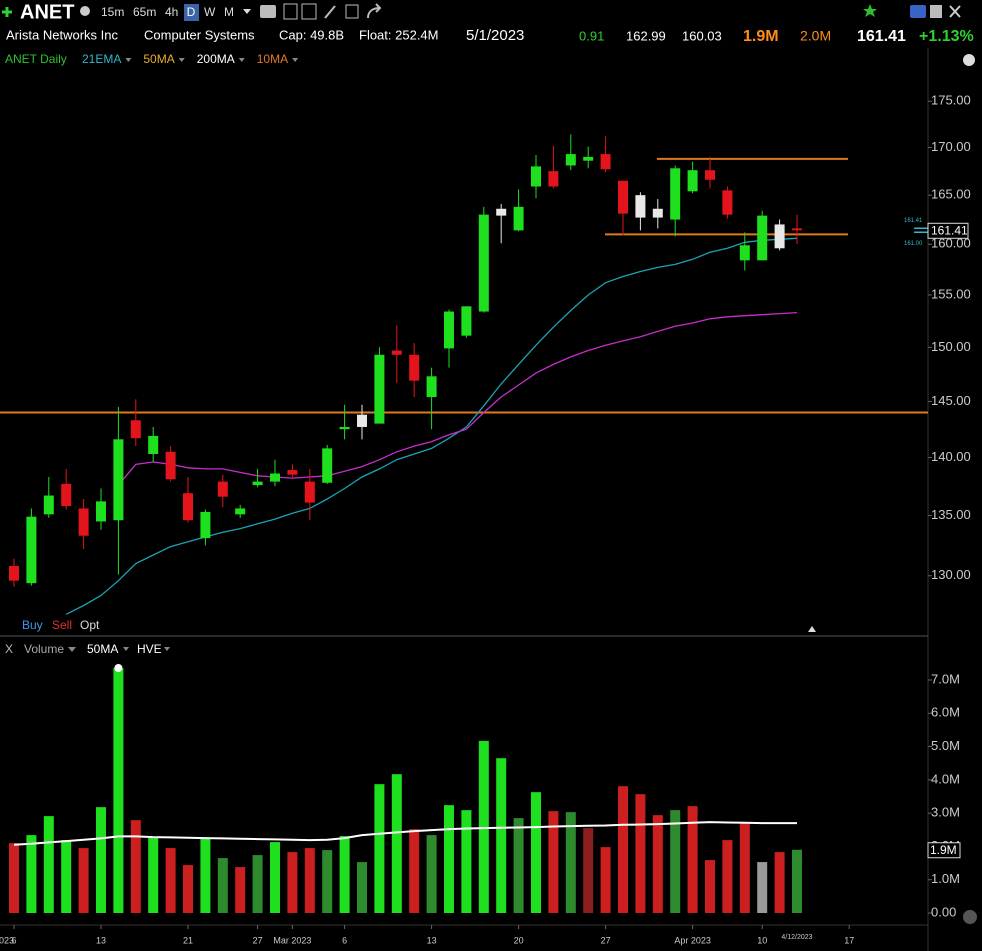  Describe the element at coordinates (943, 850) in the screenshot. I see `volume-box-label: 1.9M` at that location.